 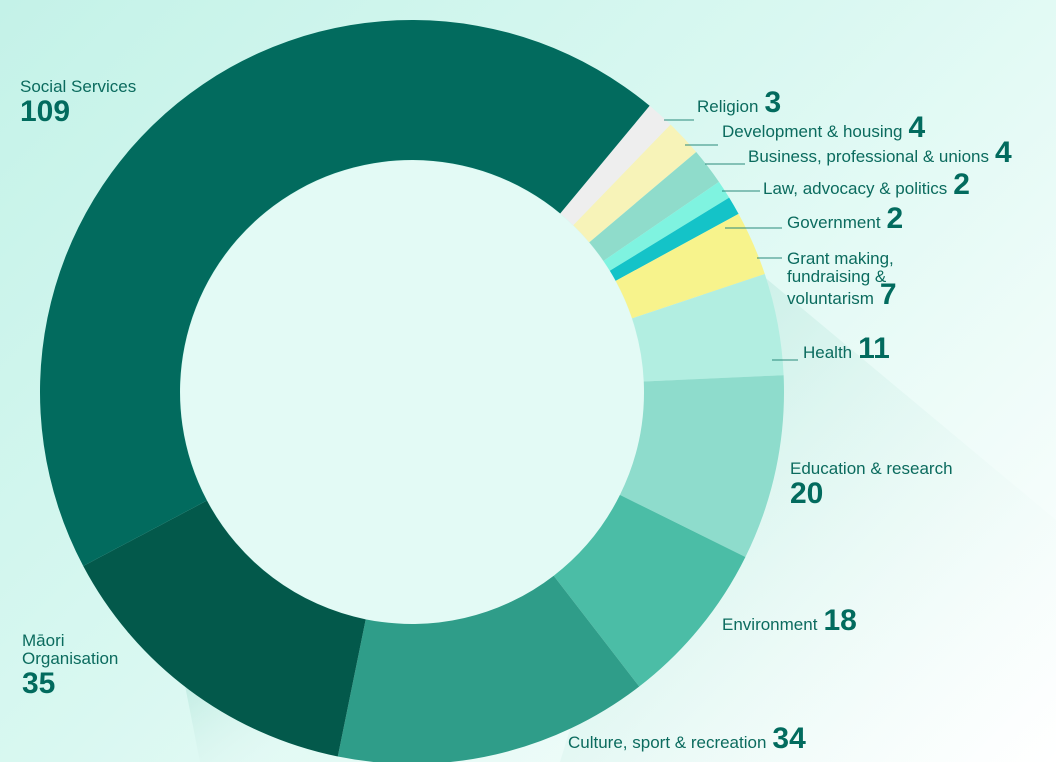 What do you see at coordinates (855, 188) in the screenshot?
I see `category-name: Law, advocacy & politics` at bounding box center [855, 188].